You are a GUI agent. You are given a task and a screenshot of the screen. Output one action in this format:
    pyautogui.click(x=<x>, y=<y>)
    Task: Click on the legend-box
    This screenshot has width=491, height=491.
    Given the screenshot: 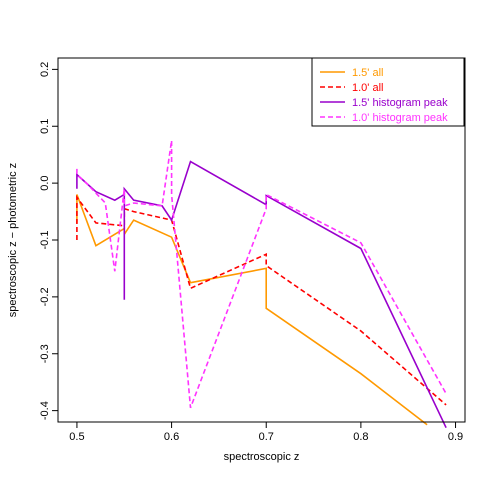 What is the action you would take?
    pyautogui.click(x=388, y=92)
    